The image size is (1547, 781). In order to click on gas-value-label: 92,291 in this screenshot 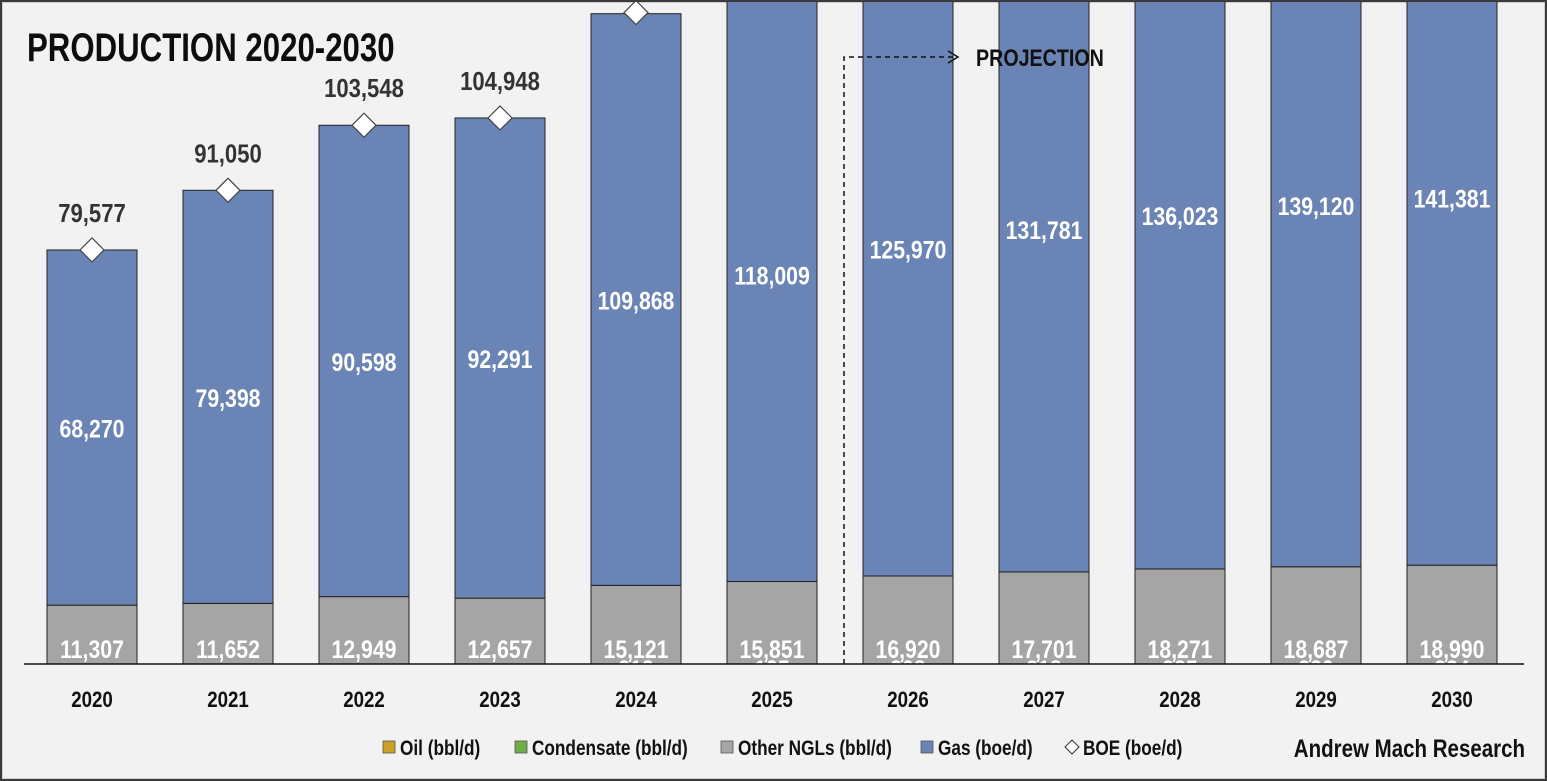, I will do `click(500, 359)`.